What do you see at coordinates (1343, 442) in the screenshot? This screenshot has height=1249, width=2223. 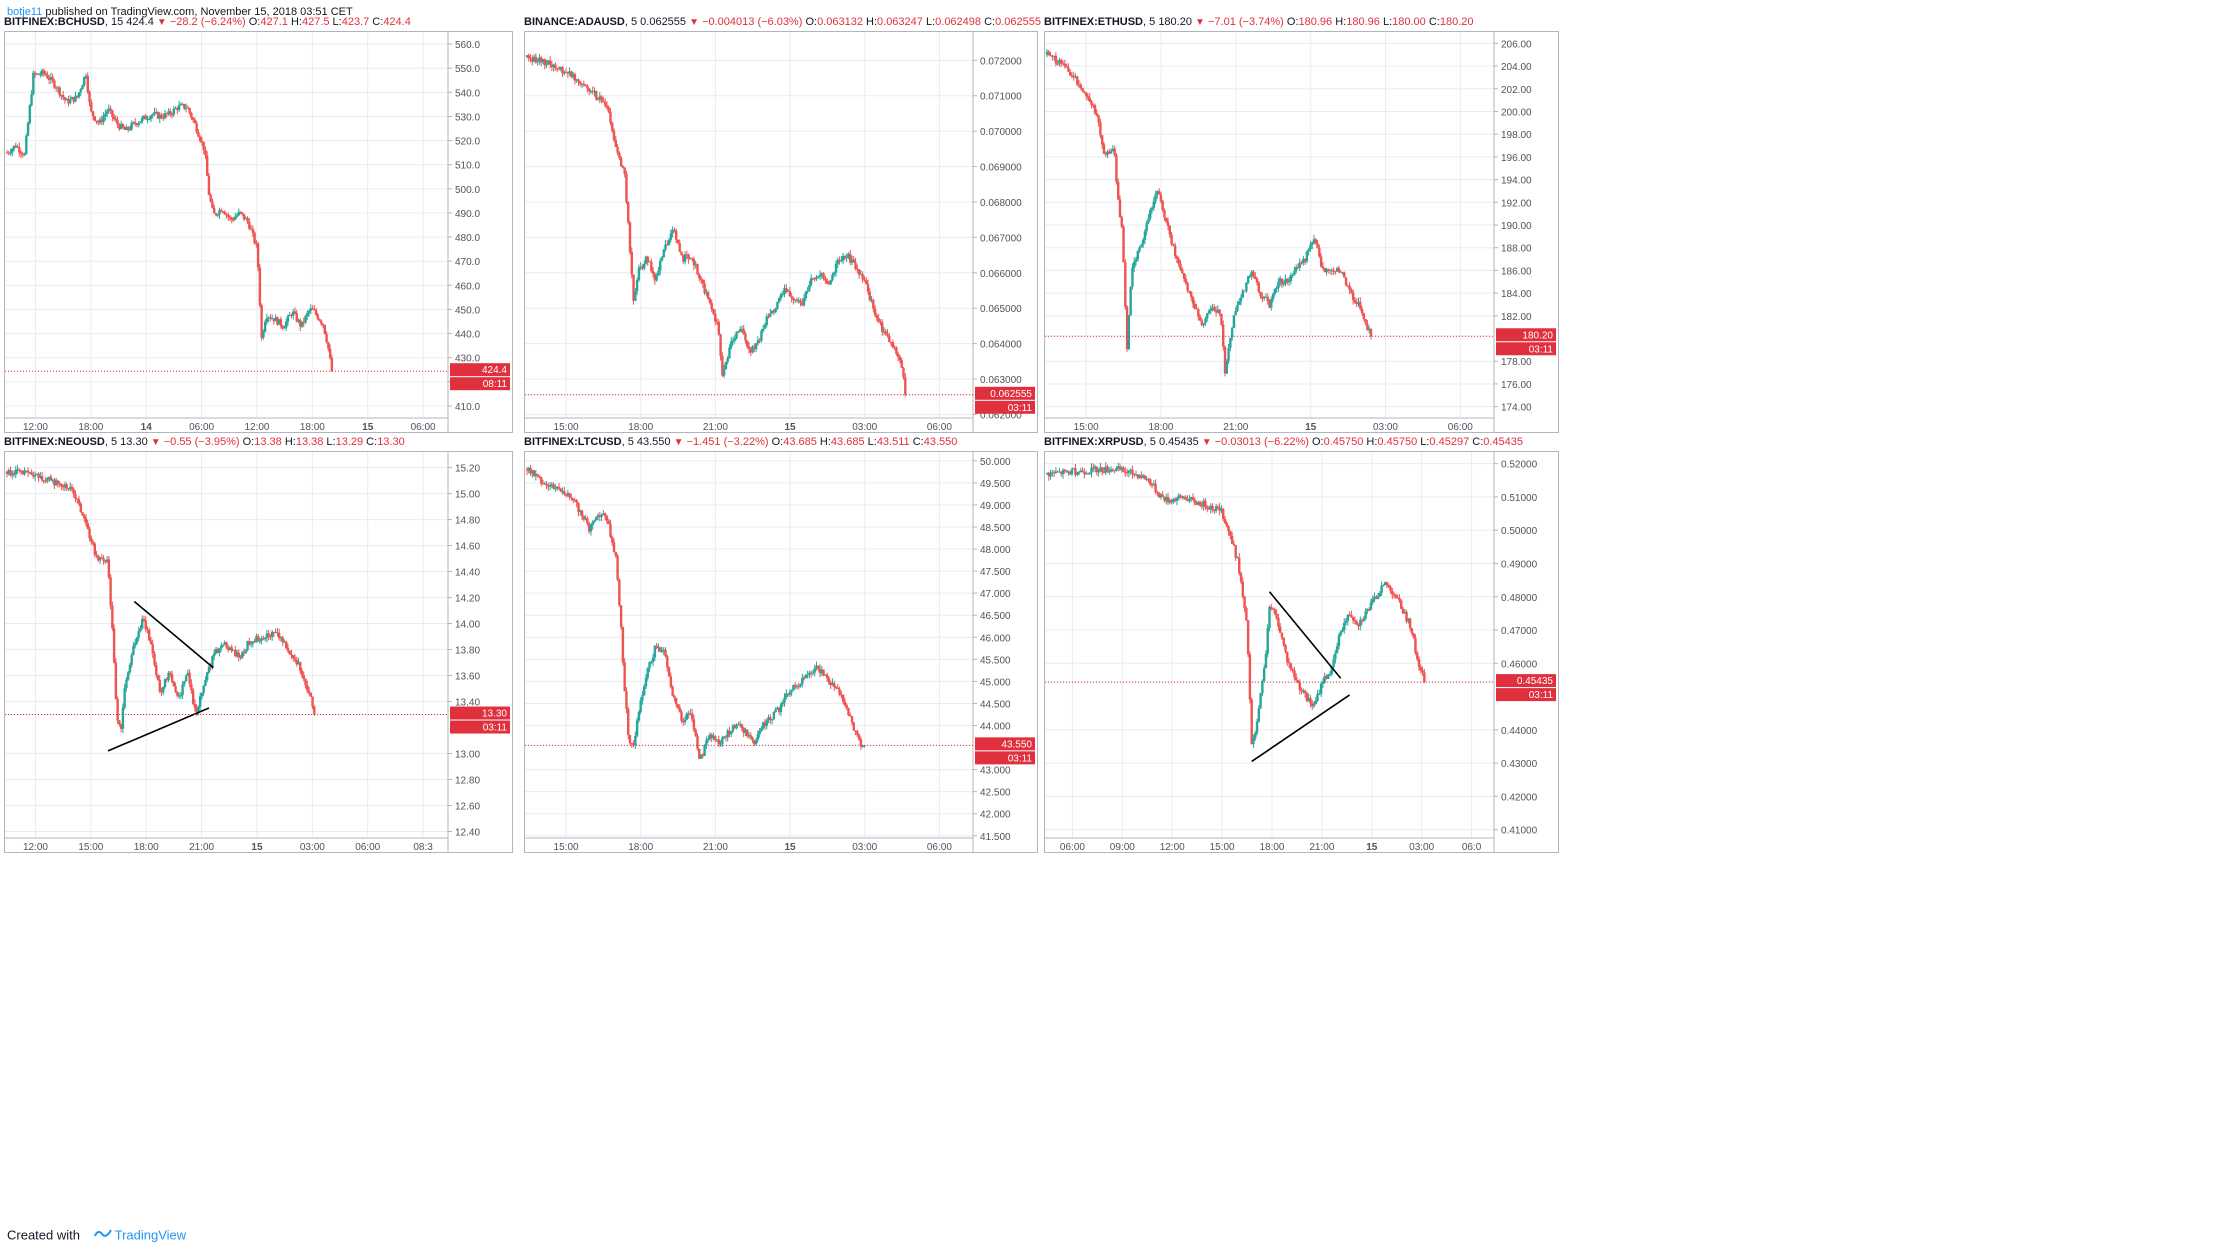 I see `open-value: 0.45750` at bounding box center [1343, 442].